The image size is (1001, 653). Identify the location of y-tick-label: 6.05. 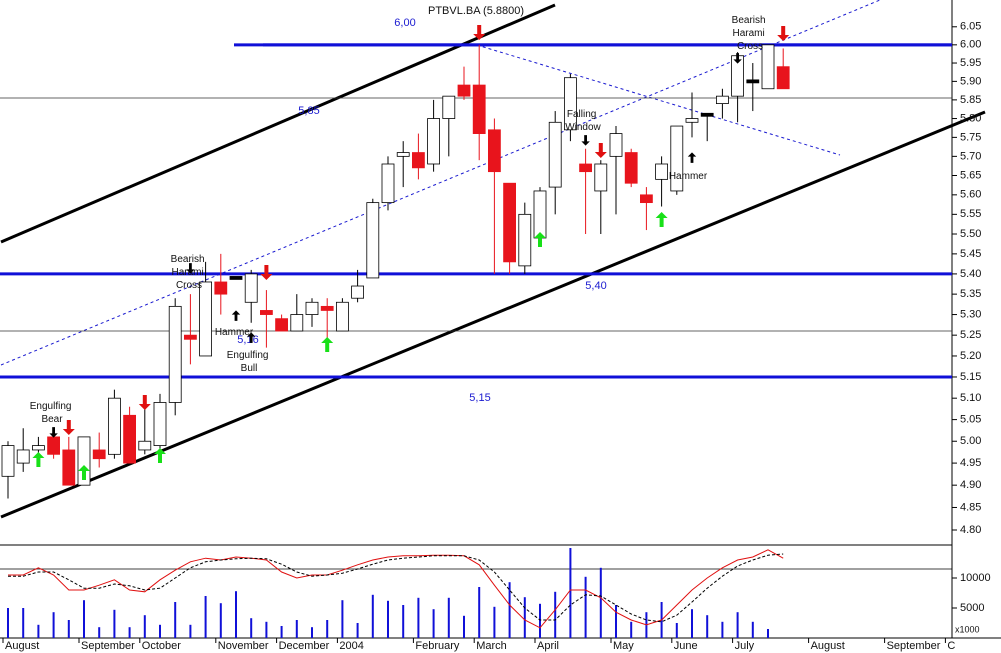
(970, 27).